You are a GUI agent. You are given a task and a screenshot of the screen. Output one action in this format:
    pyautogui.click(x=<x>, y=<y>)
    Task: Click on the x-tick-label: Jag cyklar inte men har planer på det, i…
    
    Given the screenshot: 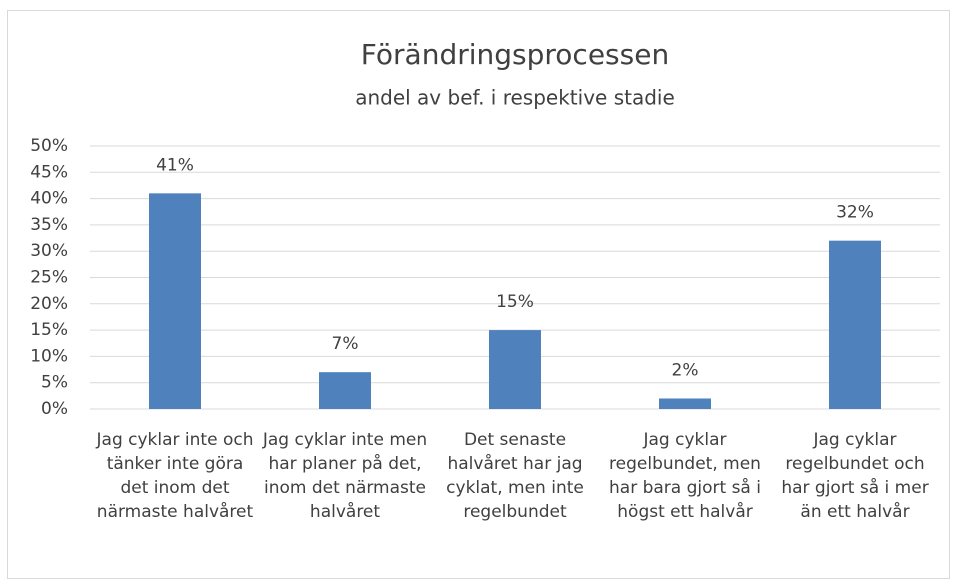 What is the action you would take?
    pyautogui.click(x=345, y=476)
    